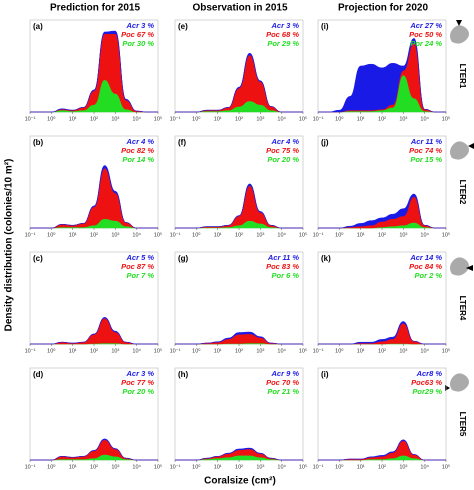  Describe the element at coordinates (325, 142) in the screenshot. I see `panel-label: (j)` at that location.